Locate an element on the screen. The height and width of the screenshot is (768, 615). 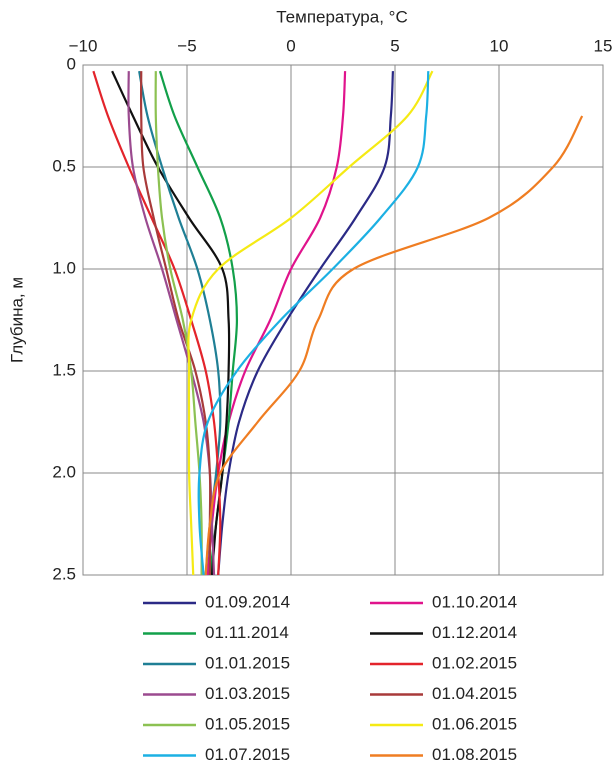
legend-label: 01.04.2015 is located at coordinates (474, 693).